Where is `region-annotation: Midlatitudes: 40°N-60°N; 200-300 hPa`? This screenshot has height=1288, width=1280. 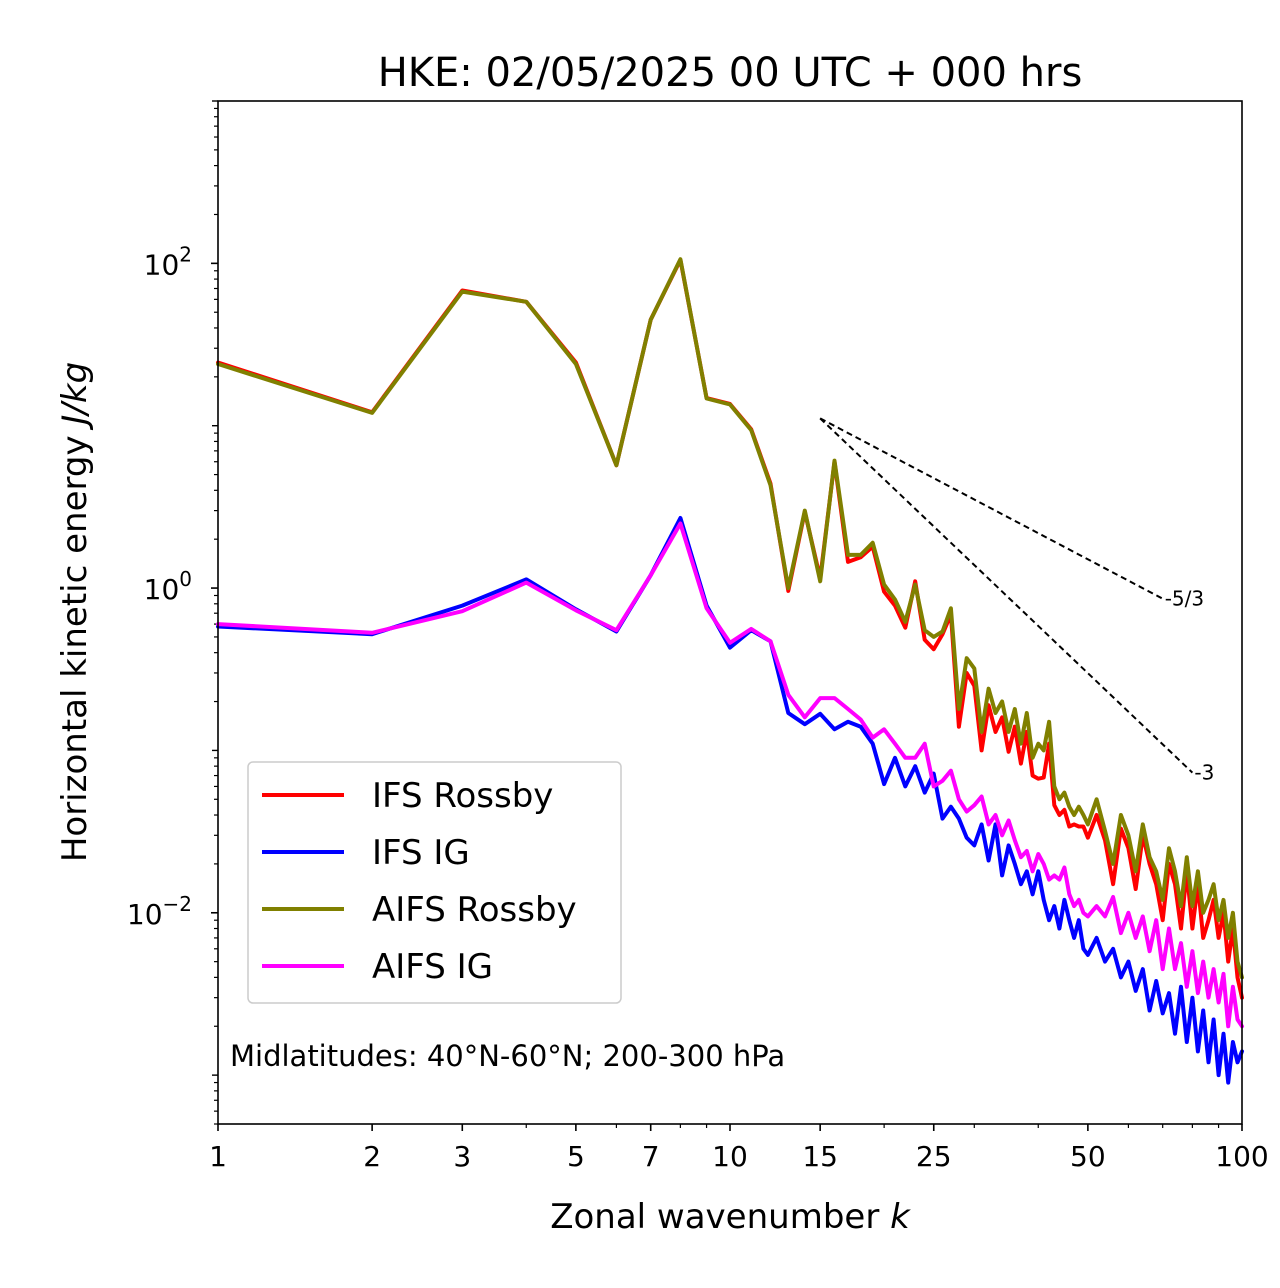
region-annotation: Midlatitudes: 40°N-60°N; 200-300 hPa is located at coordinates (507, 1056).